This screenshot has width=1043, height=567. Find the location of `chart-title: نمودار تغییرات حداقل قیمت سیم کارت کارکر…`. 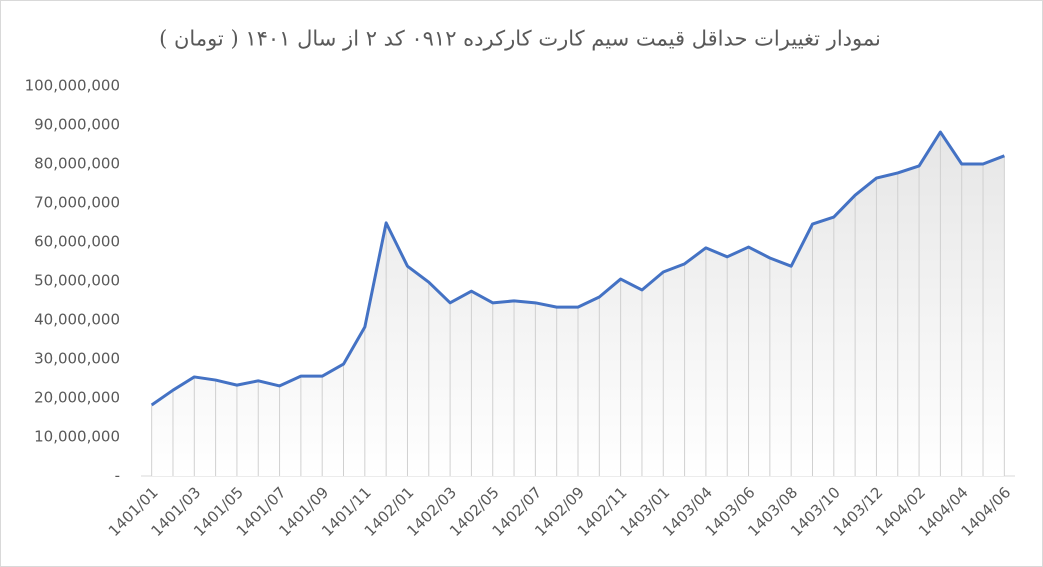

chart-title: نمودار تغییرات حداقل قیمت سیم کارت کارکر… is located at coordinates (520, 39).